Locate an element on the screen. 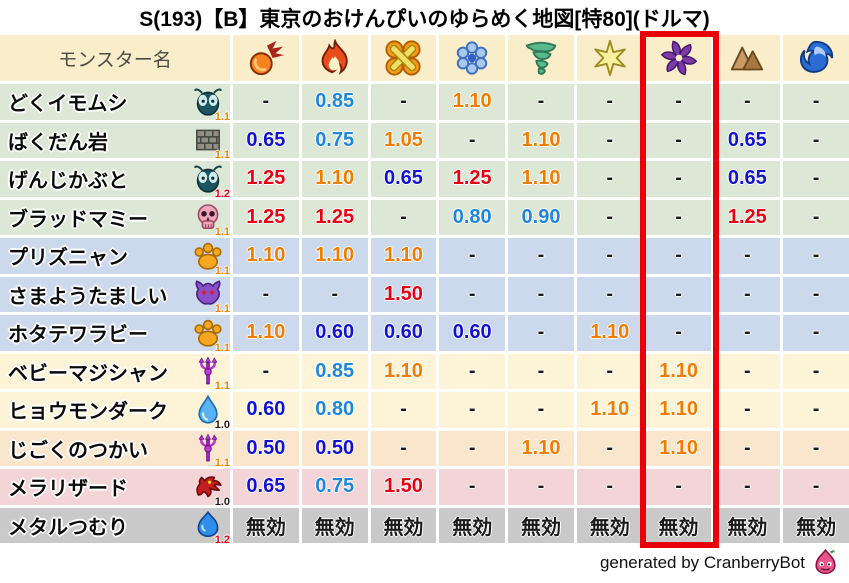 Image resolution: width=849 pixels, height=583 pixels. monster-name-cell: ホタテワラビー 1.1 is located at coordinates (115, 334).